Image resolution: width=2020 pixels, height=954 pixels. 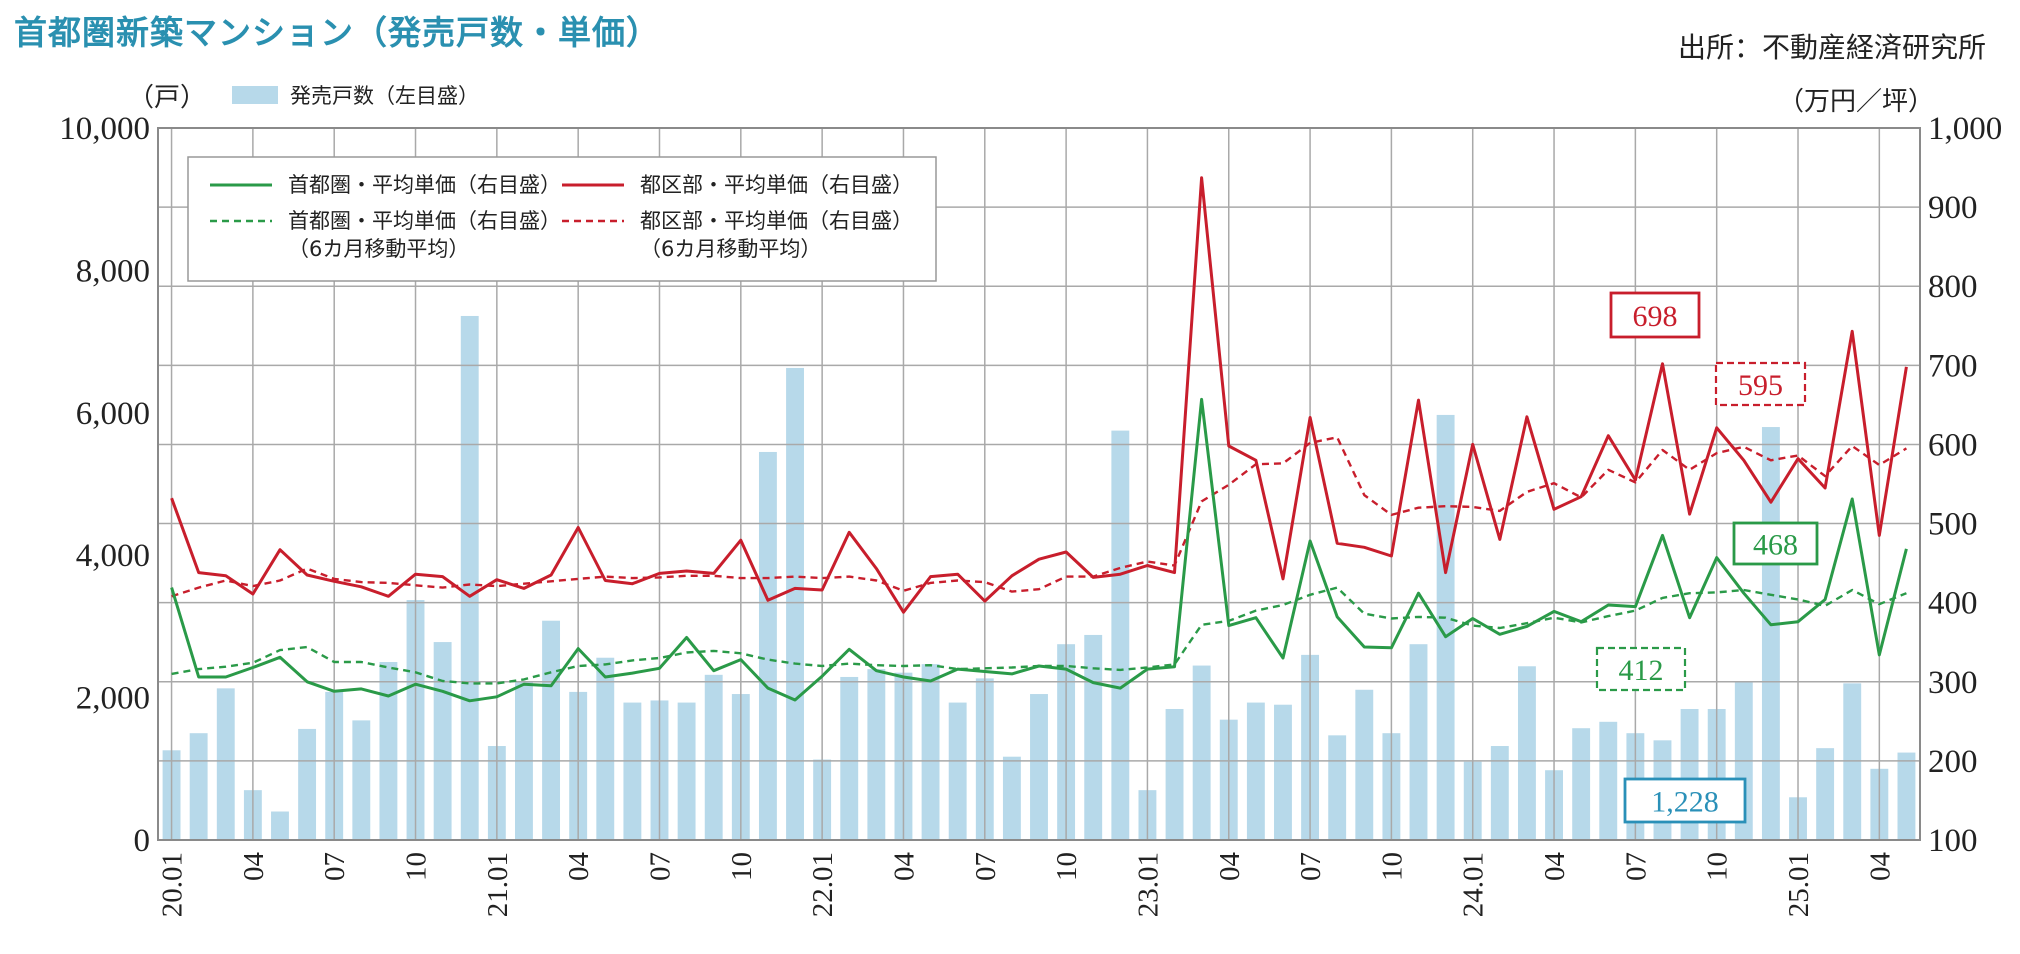 What do you see at coordinates (113, 271) in the screenshot?
I see `y-left-tick: 8,000` at bounding box center [113, 271].